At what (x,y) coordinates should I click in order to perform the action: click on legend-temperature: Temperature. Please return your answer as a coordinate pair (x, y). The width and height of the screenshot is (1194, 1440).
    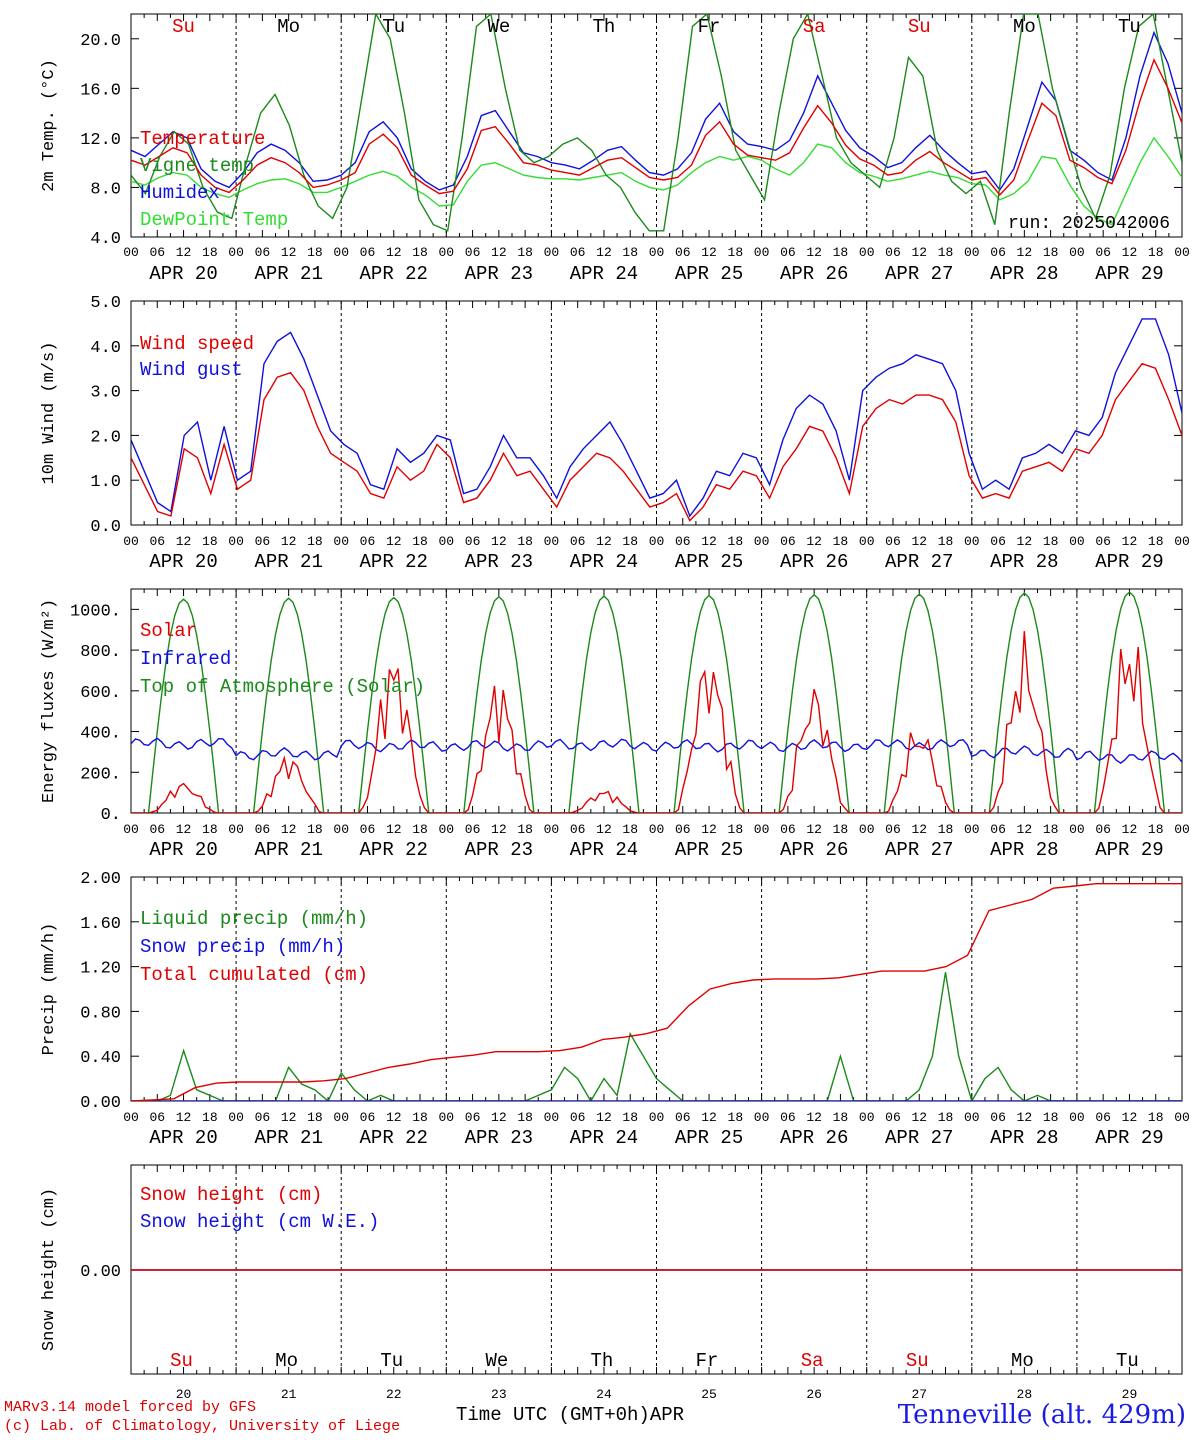
    Looking at the image, I should click on (202, 139).